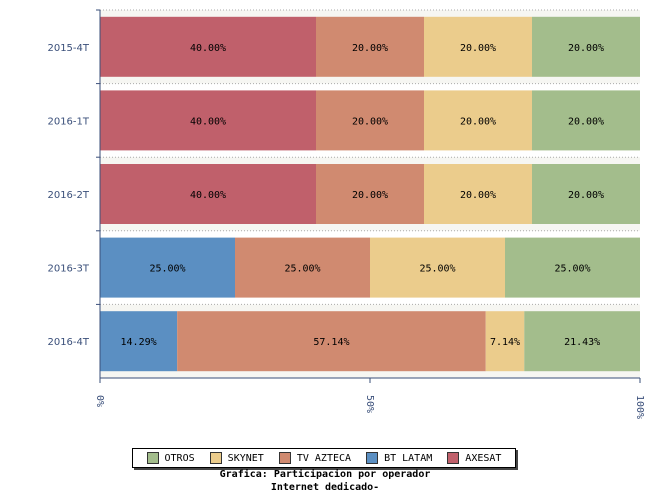 The width and height of the screenshot is (650, 500). What do you see at coordinates (408, 458) in the screenshot?
I see `legend-label: BT LATAM` at bounding box center [408, 458].